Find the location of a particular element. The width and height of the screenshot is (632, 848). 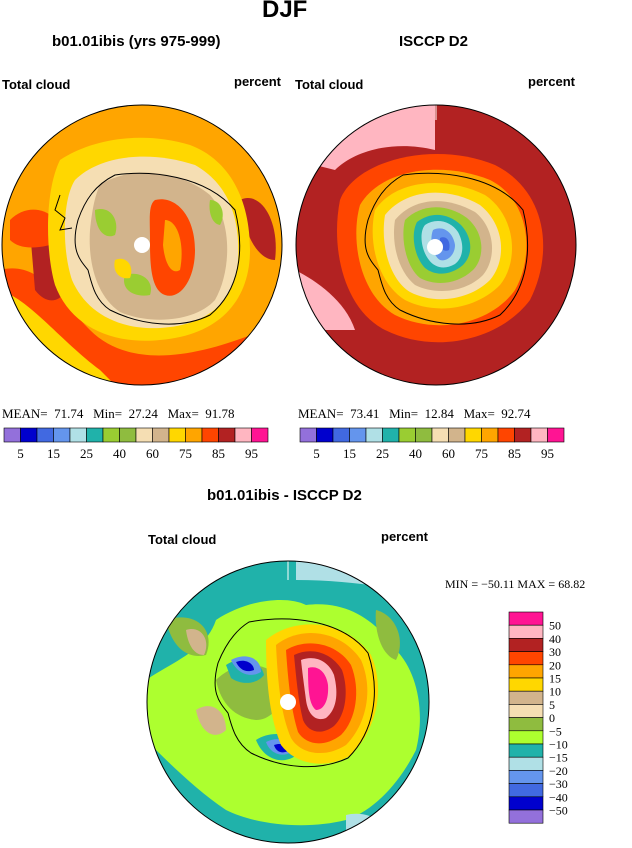

left-max-value: 91.78 is located at coordinates (220, 413).